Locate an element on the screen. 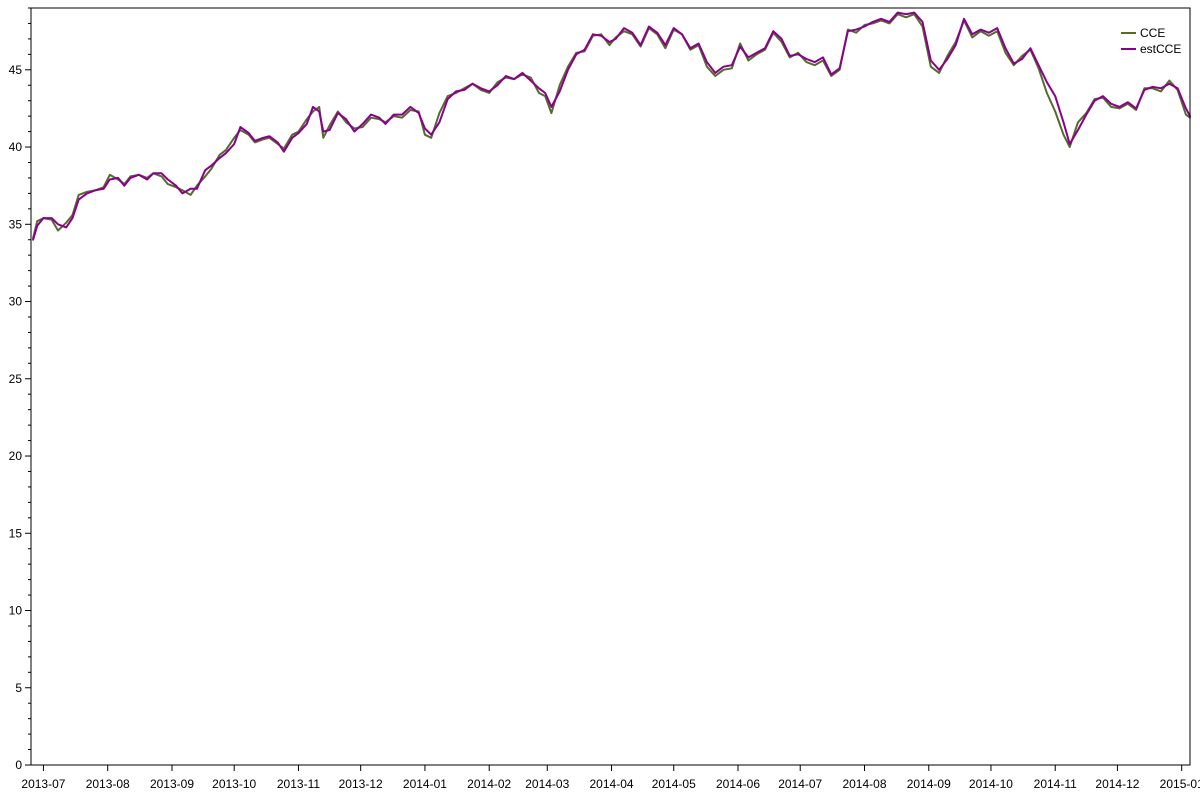 This screenshot has height=800, width=1200. x-tick-label: 2014-12 is located at coordinates (1117, 784).